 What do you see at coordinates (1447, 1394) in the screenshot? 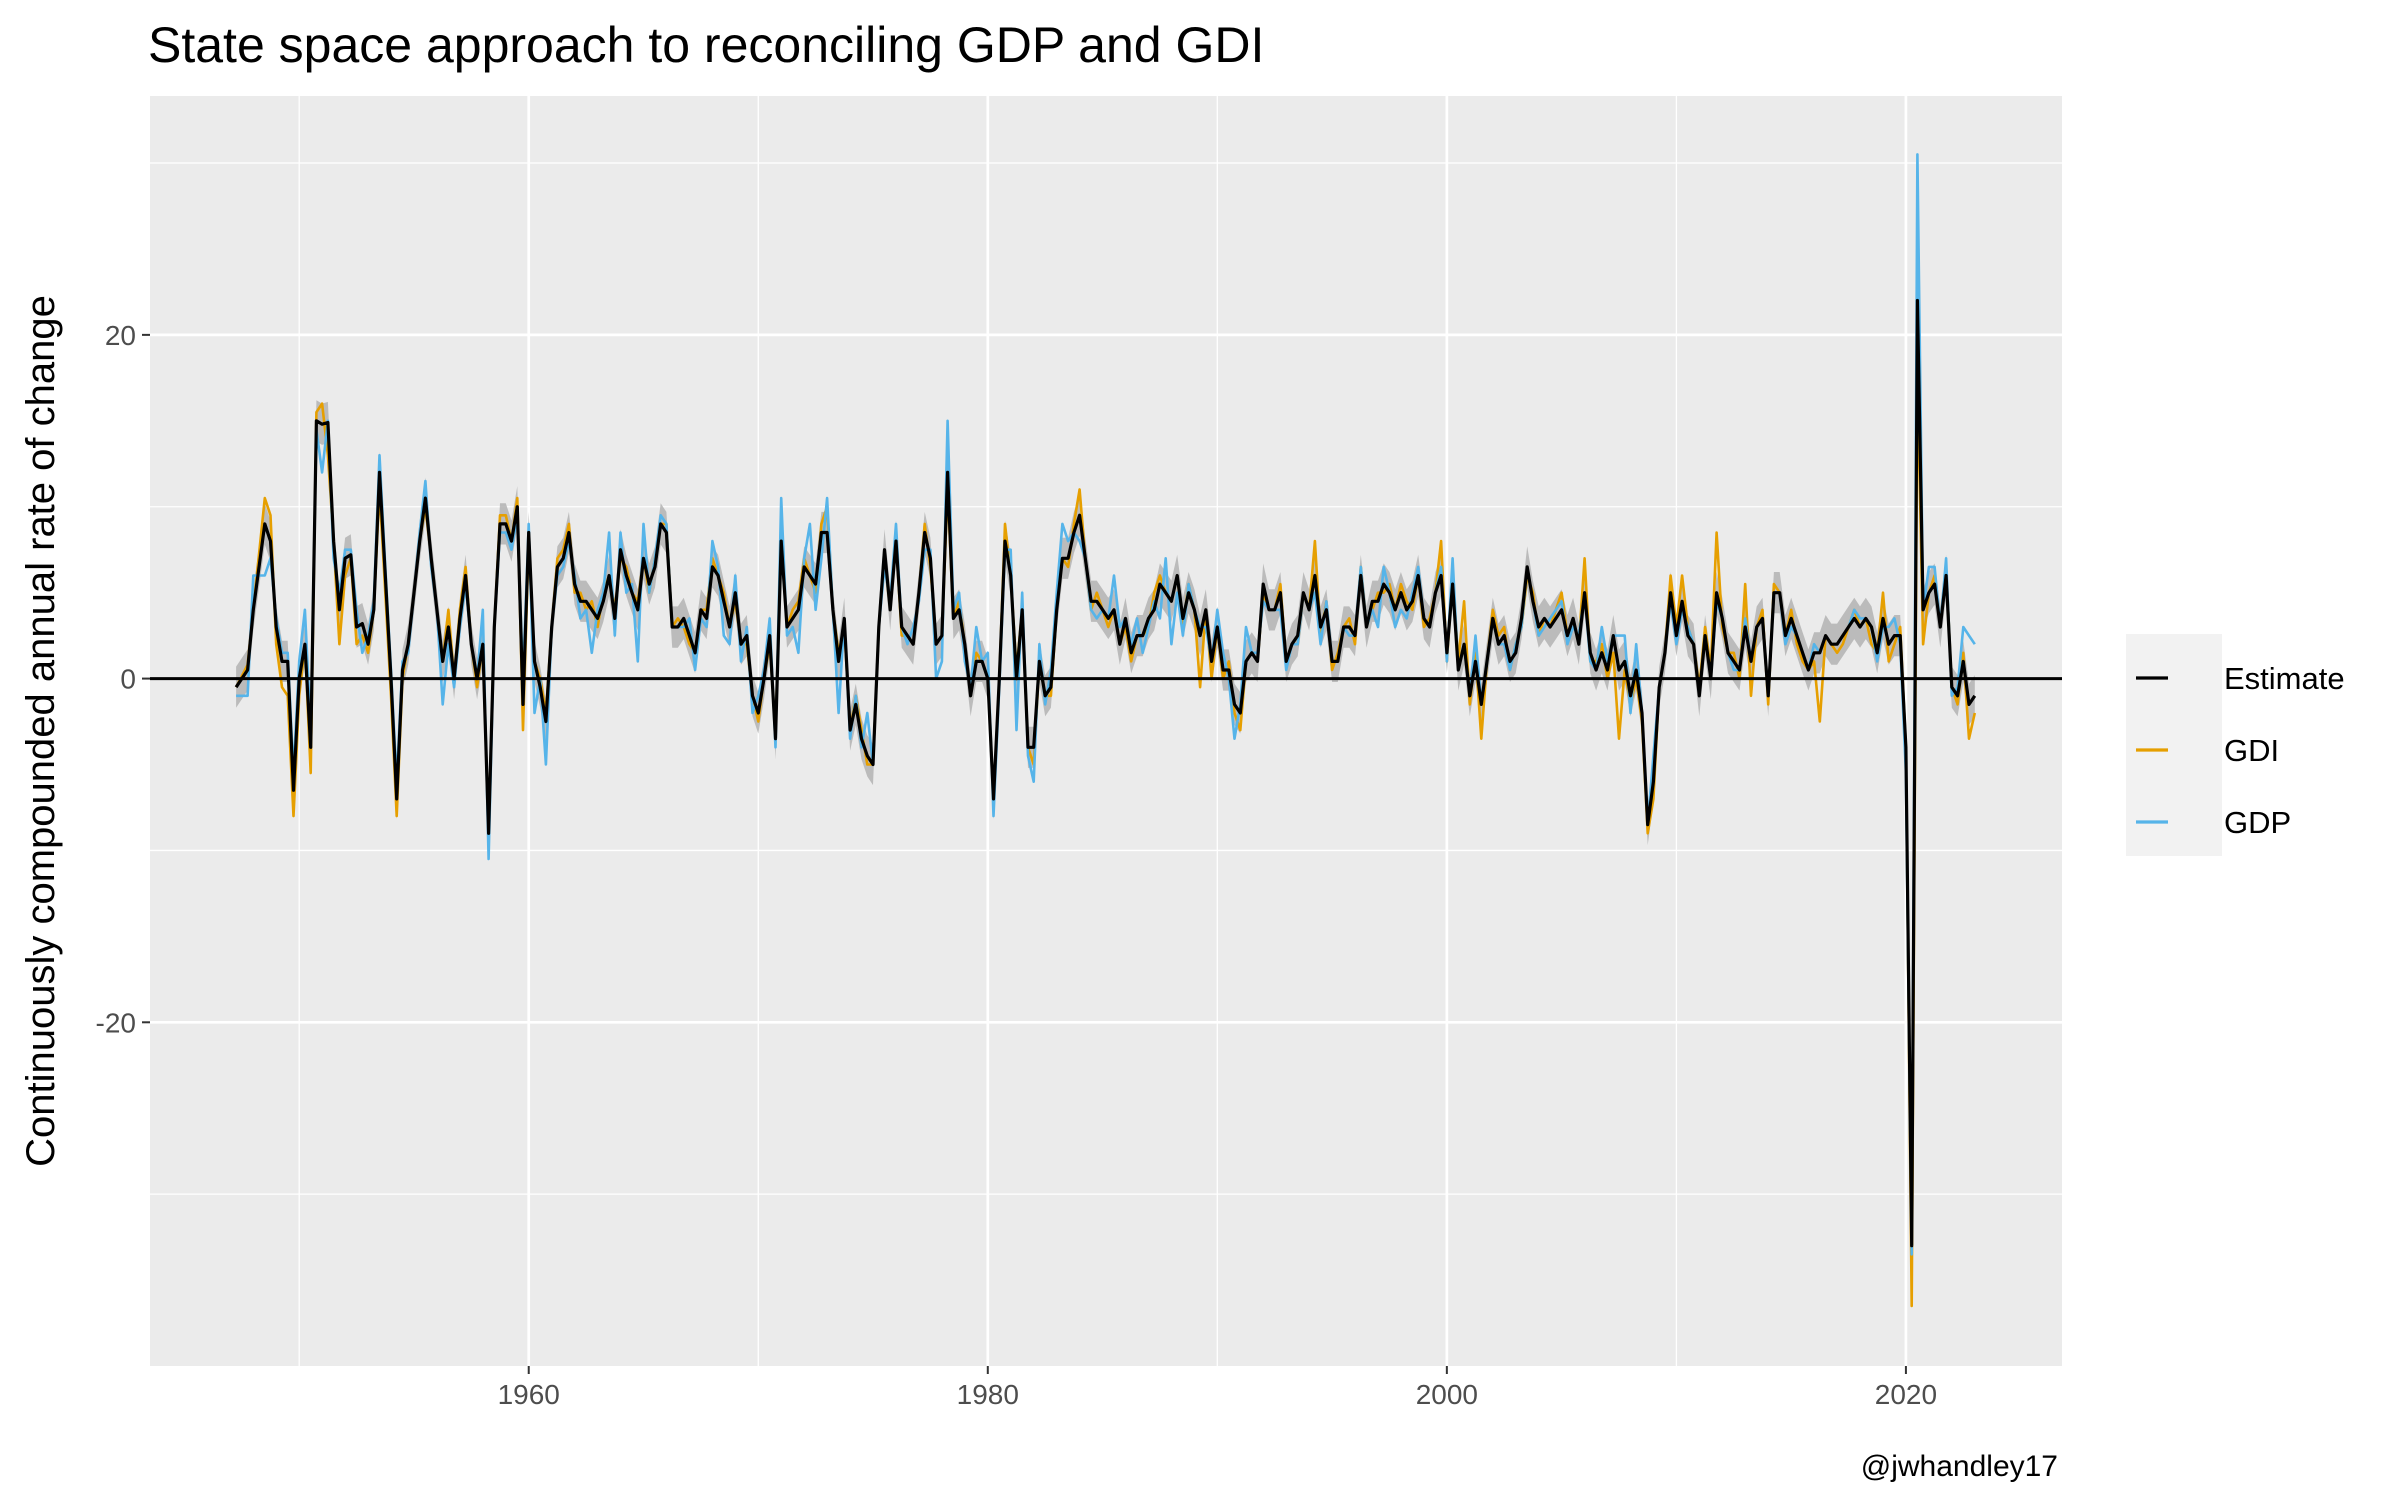
I see `x-tick-label: 2000` at bounding box center [1447, 1394].